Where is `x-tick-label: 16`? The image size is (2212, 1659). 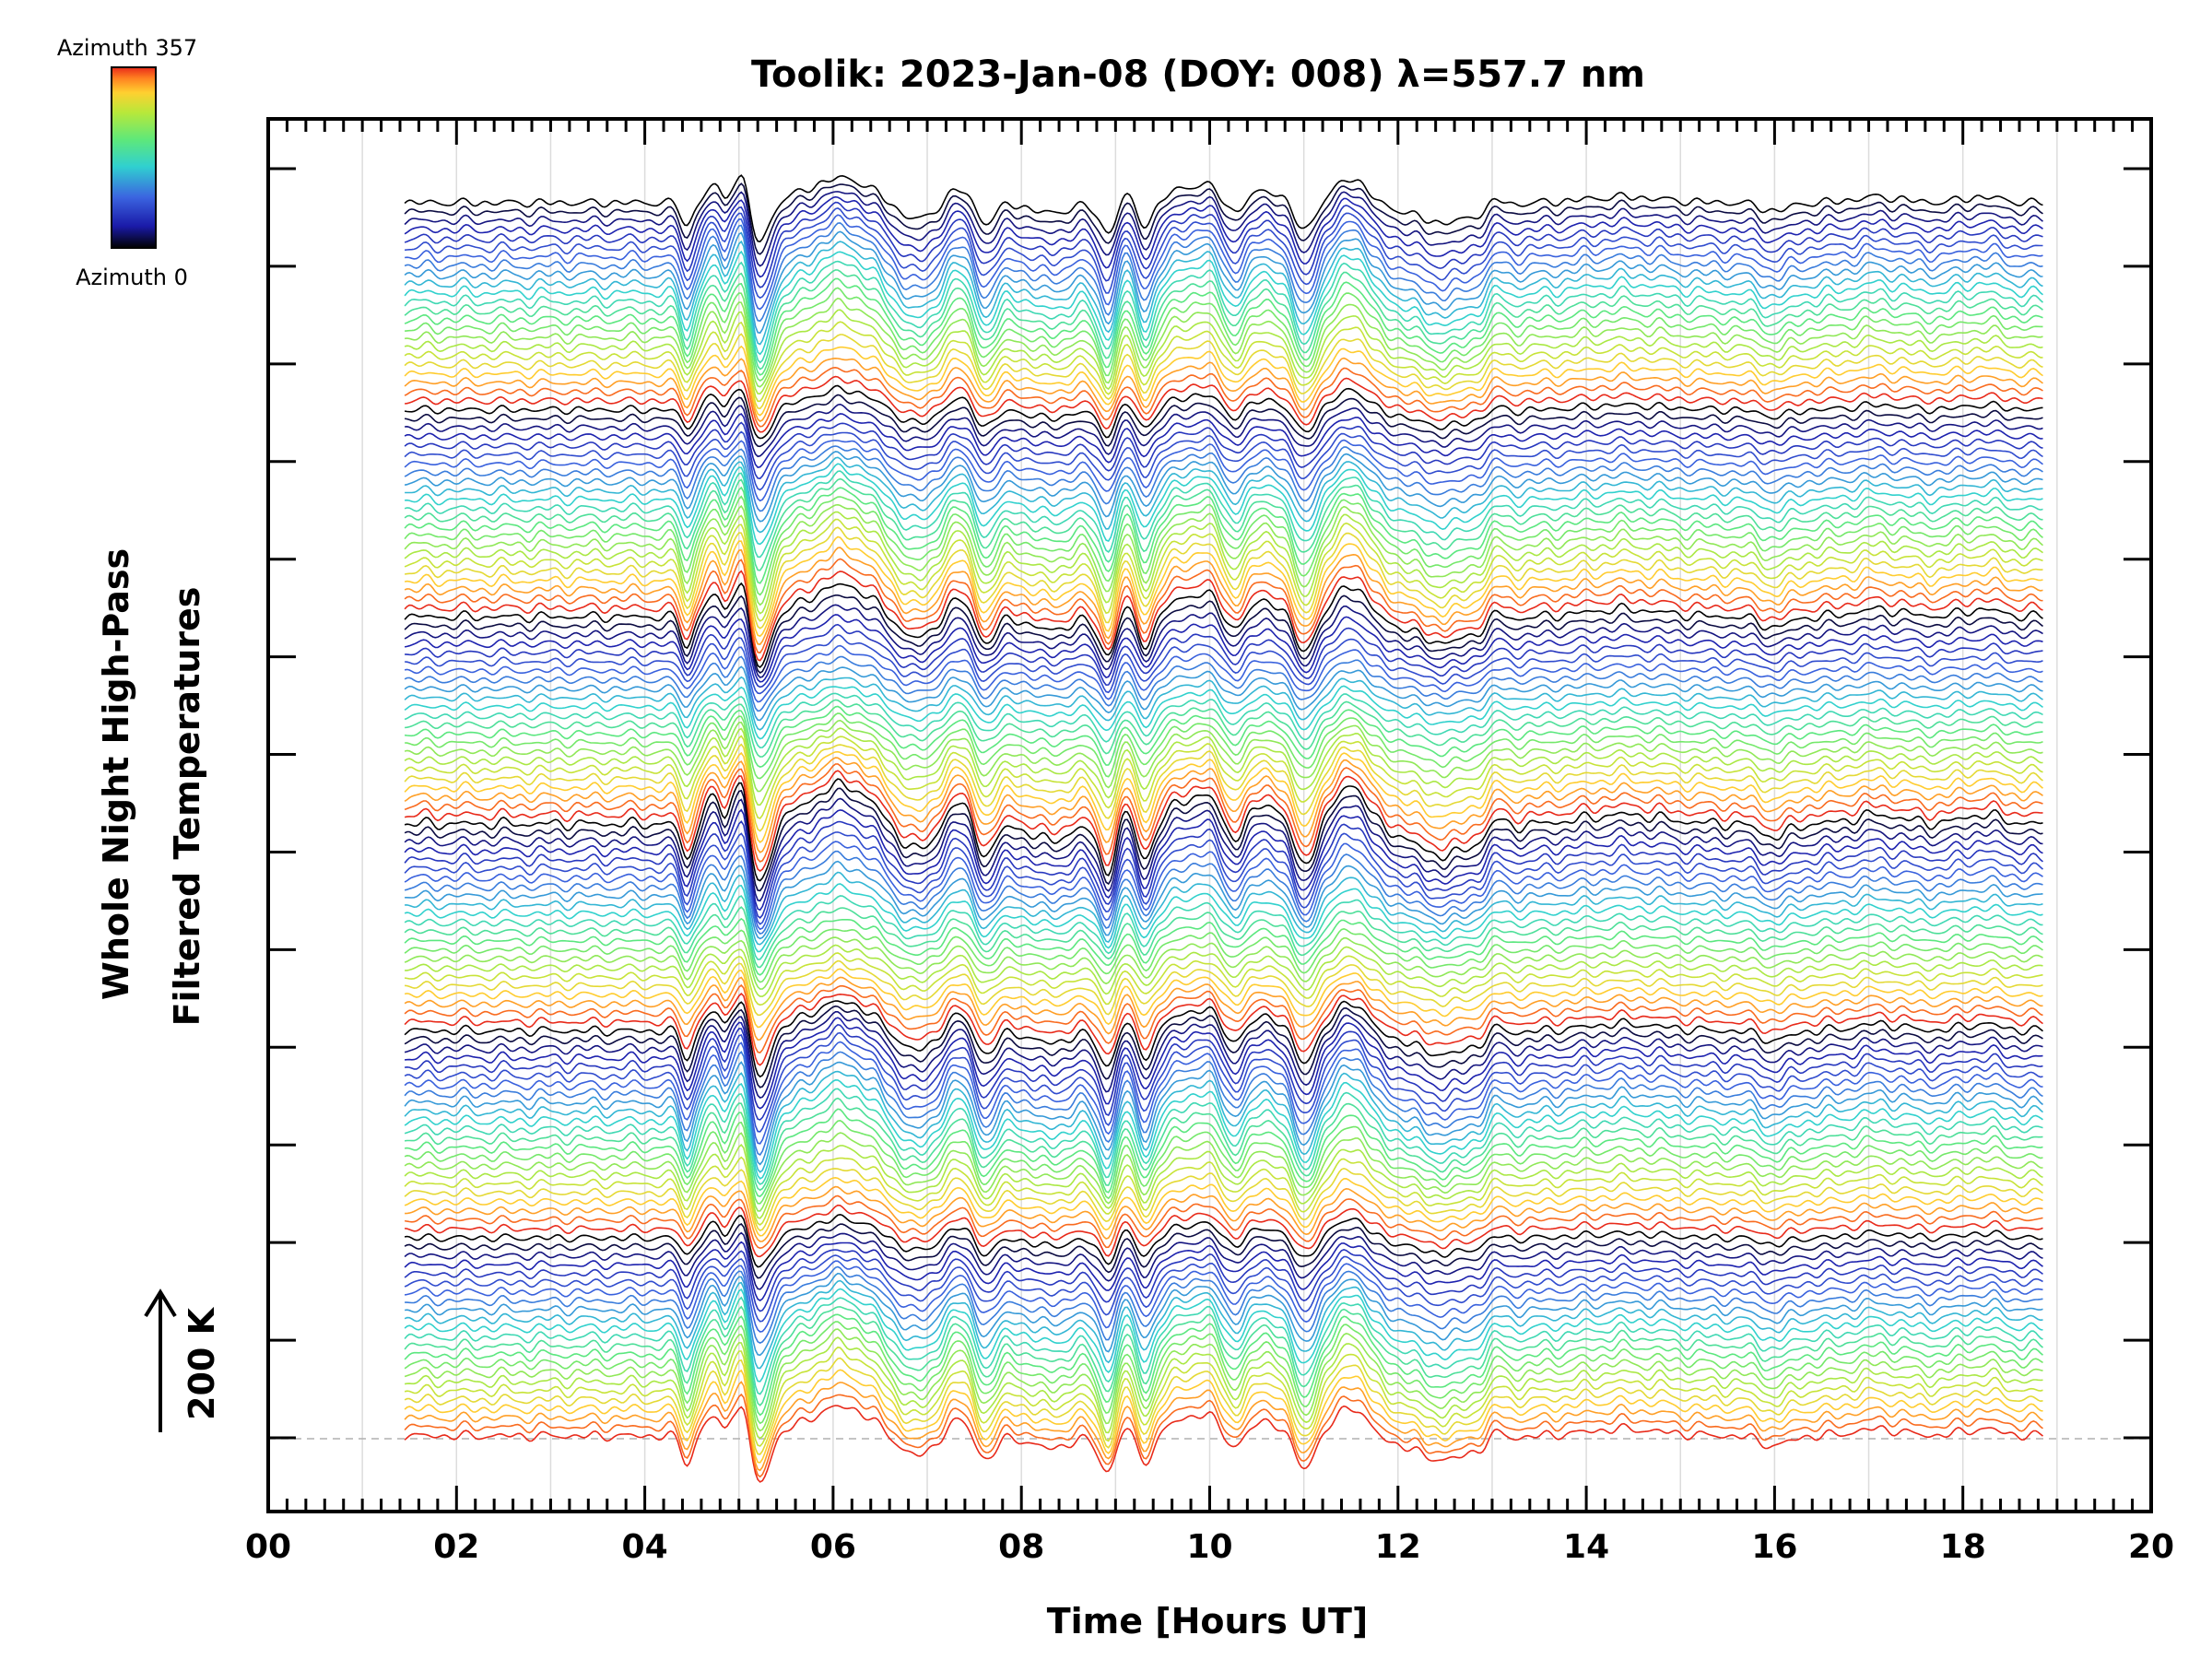 x-tick-label: 16 is located at coordinates (1774, 1547).